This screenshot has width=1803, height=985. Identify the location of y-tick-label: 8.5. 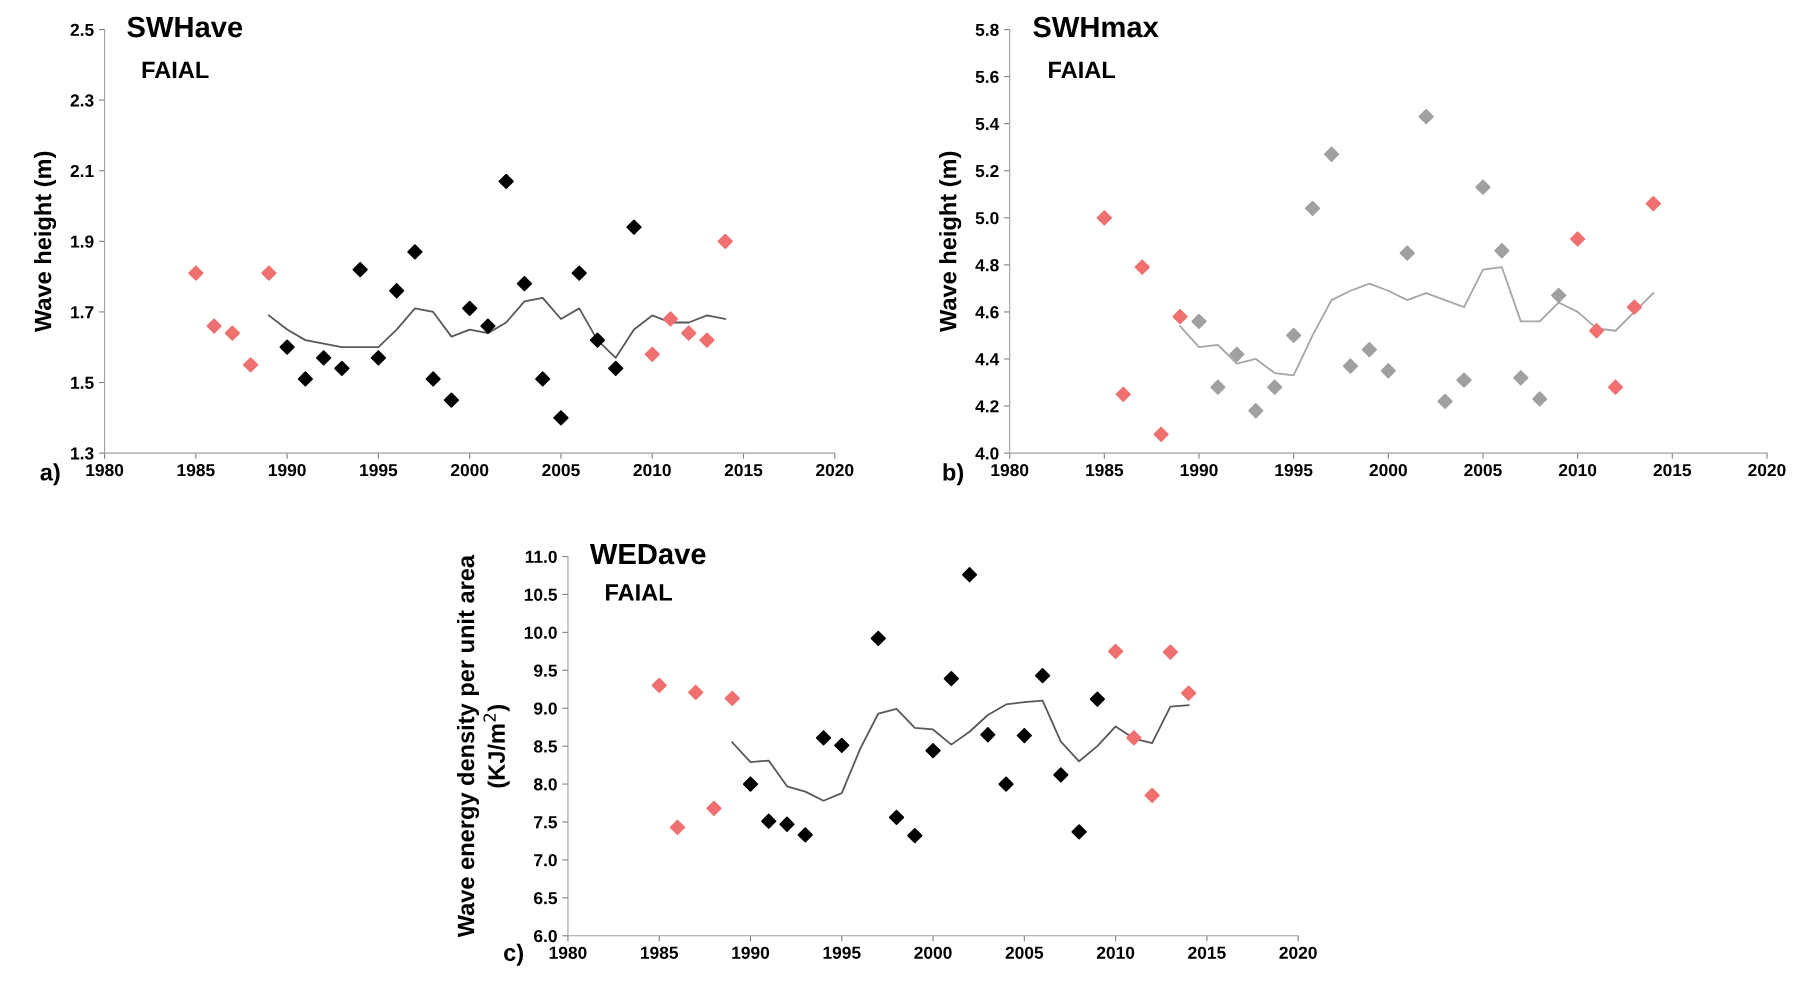
(545, 746).